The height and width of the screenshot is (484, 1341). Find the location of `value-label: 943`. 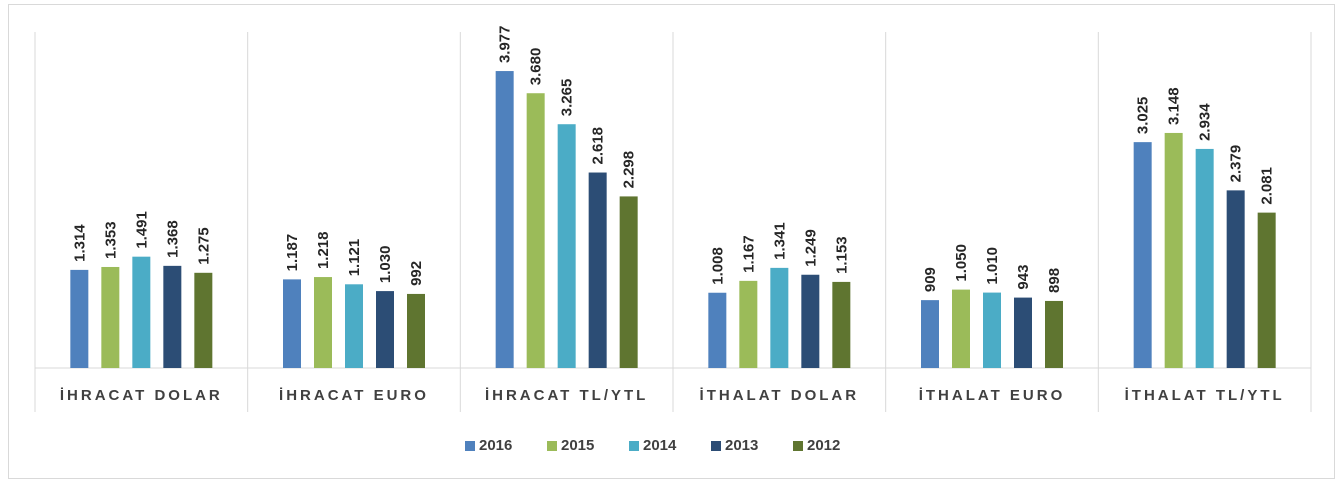

value-label: 943 is located at coordinates (1023, 277).